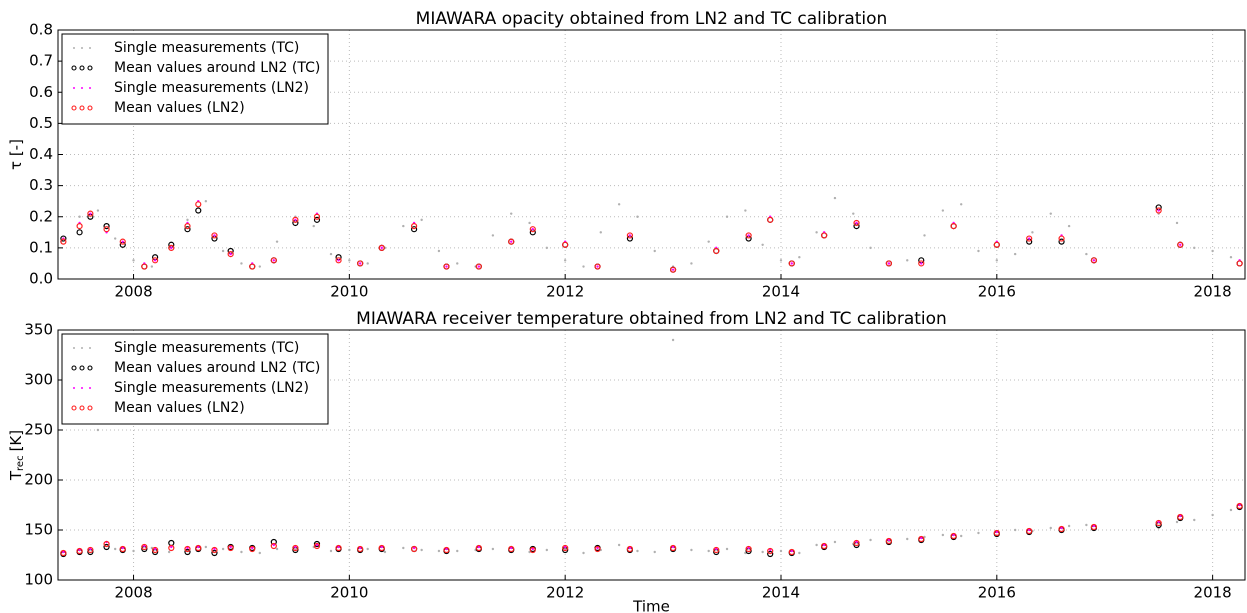 The width and height of the screenshot is (1247, 613). I want to click on x-tick-label: 2008, so click(133, 593).